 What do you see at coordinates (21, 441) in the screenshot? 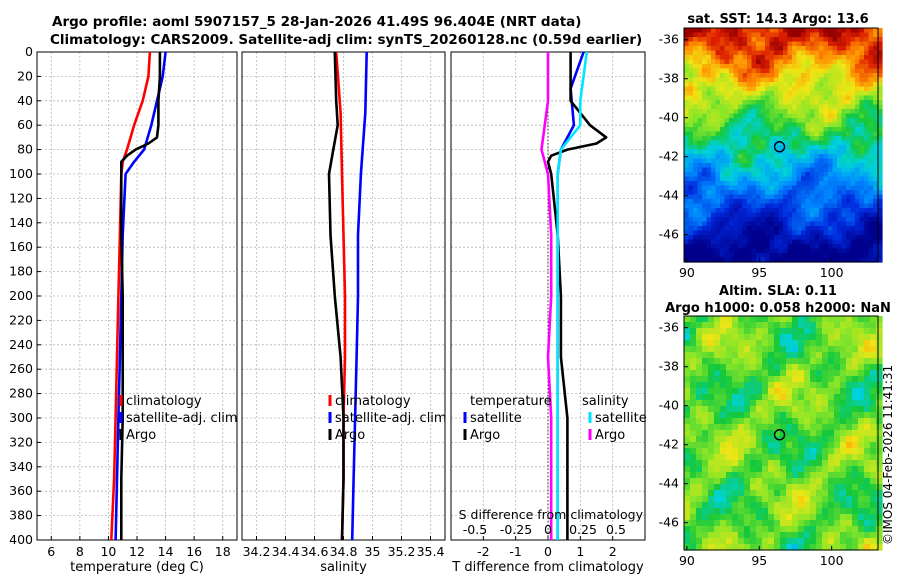
I see `temp-ytick-label: 320` at bounding box center [21, 441].